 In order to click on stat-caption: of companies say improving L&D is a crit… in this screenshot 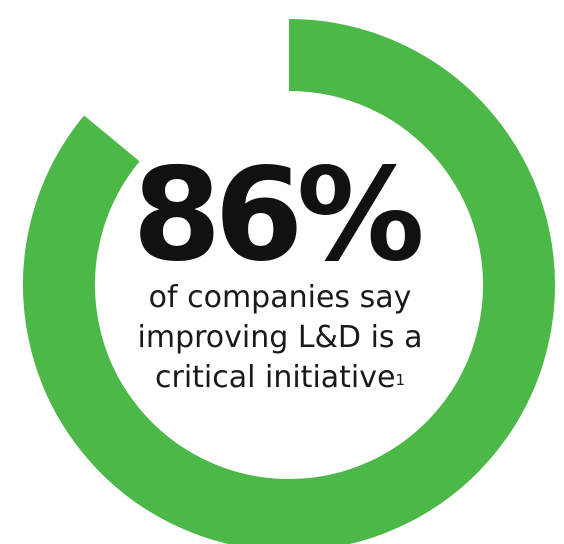, I will do `click(280, 338)`.